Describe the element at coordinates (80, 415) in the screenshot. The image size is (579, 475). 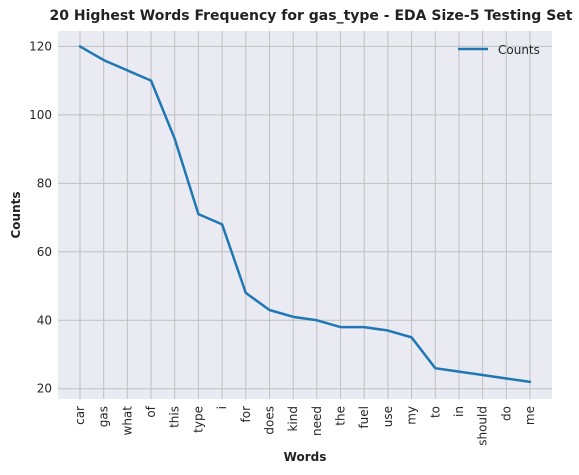
I see `x-tick-label: car` at that location.